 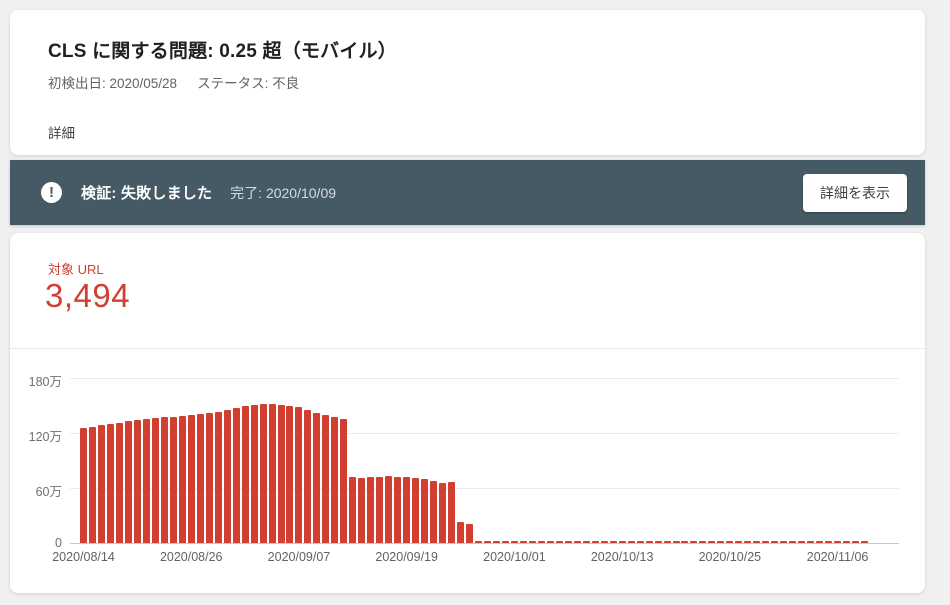 What do you see at coordinates (88, 295) in the screenshot?
I see `metric-value: 3,494` at bounding box center [88, 295].